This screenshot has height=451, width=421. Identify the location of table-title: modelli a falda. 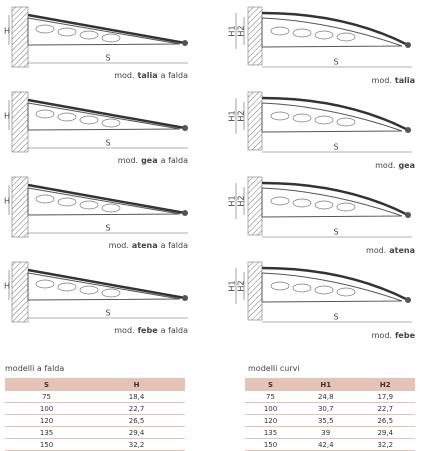
(35, 368).